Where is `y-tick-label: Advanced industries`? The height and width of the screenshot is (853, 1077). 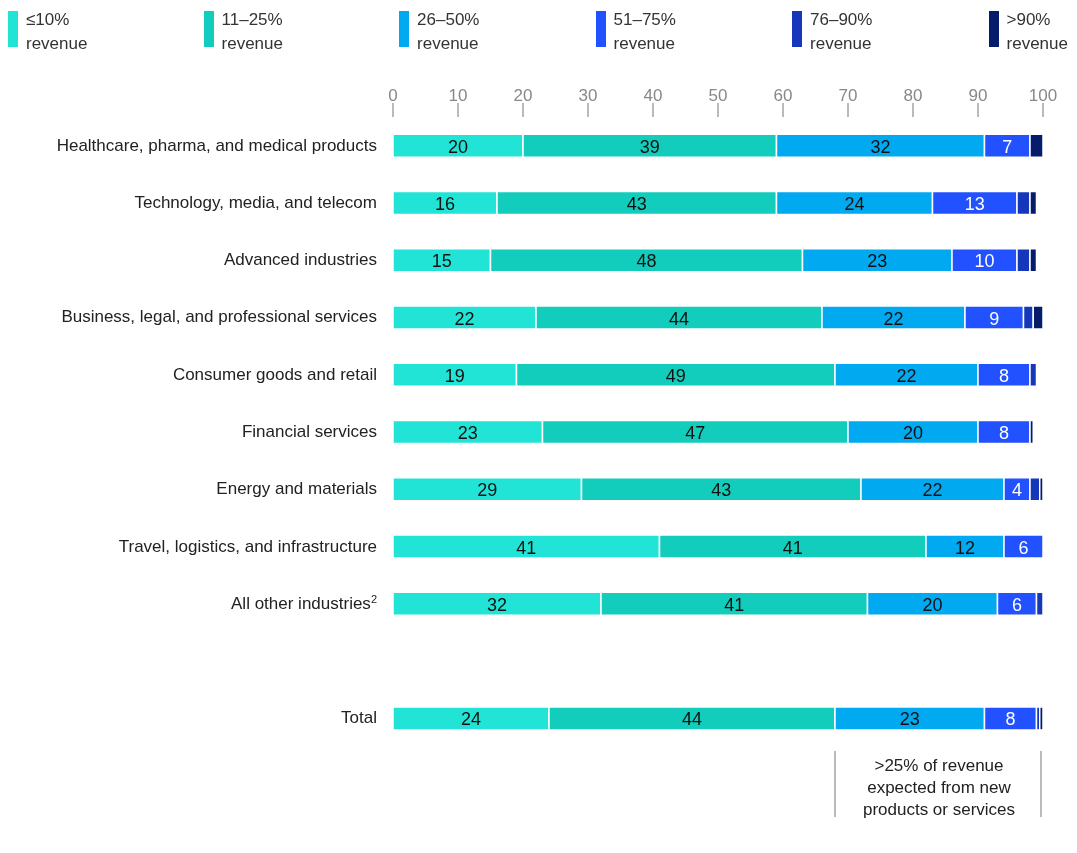 y-tick-label: Advanced industries is located at coordinates (300, 260).